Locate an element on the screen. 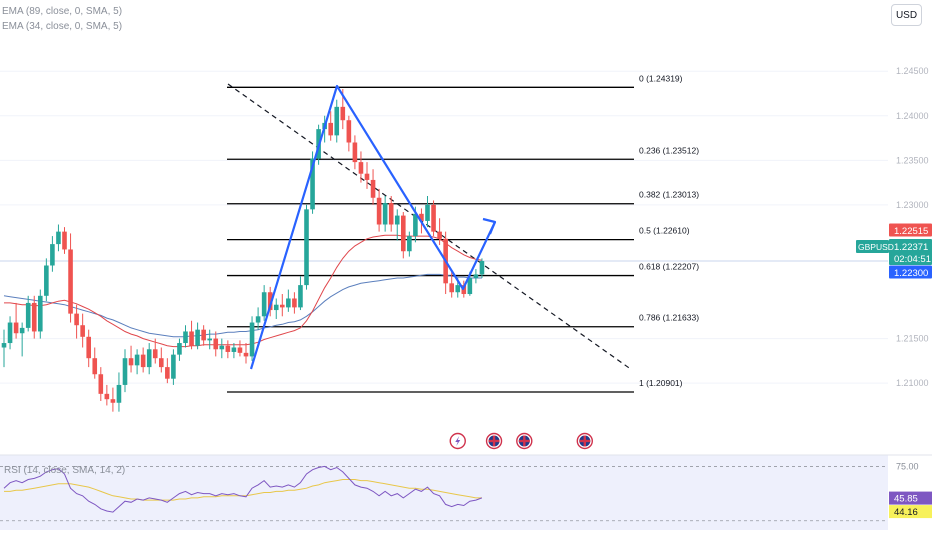 This screenshot has width=932, height=550. price-tick-label: 1.23000 is located at coordinates (912, 205).